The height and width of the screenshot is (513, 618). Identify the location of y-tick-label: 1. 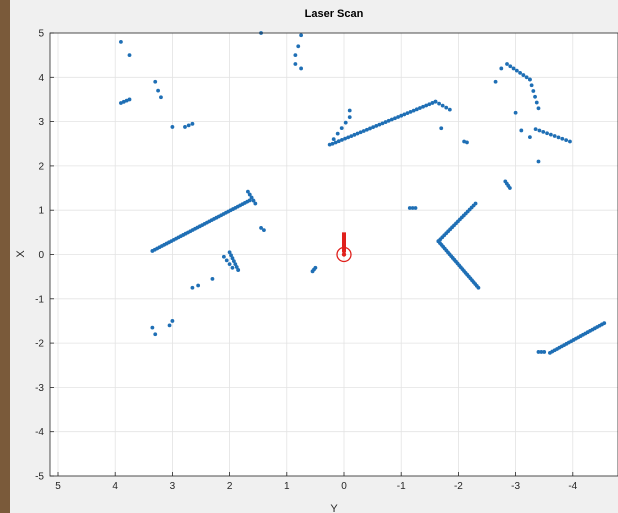
(41, 211).